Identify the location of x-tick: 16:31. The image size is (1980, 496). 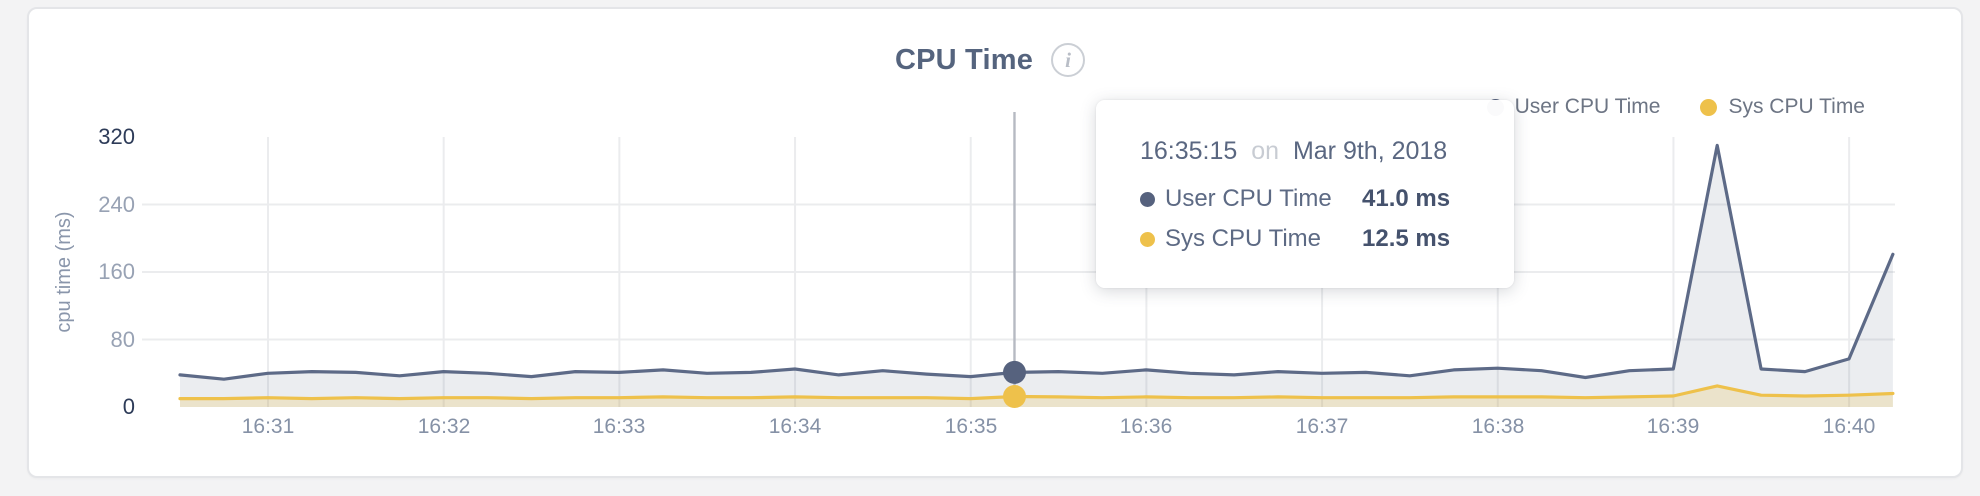
(268, 426).